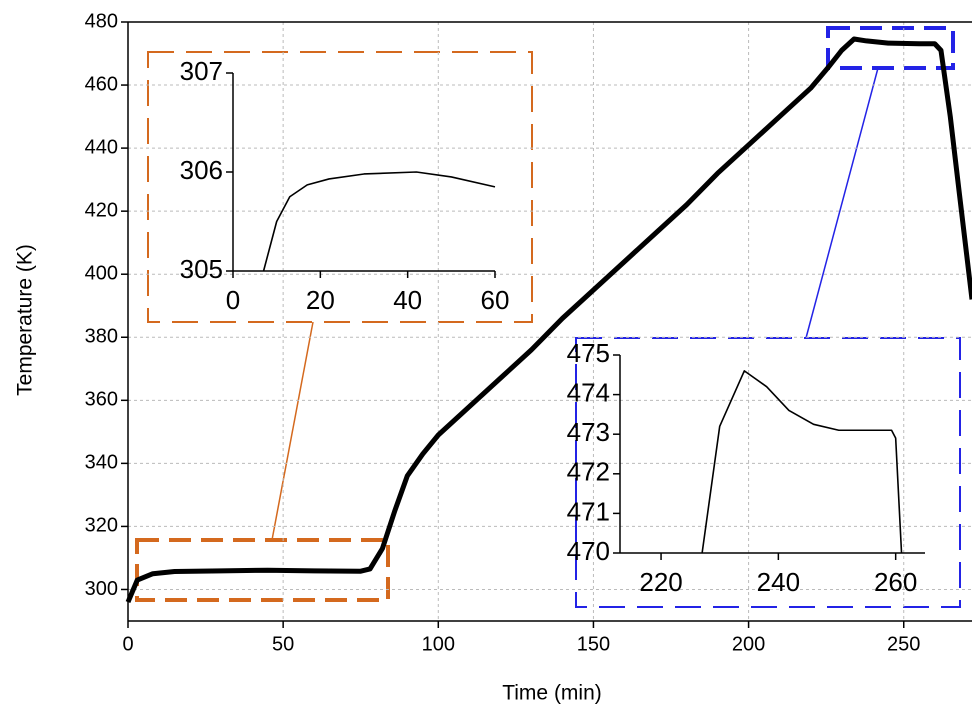  What do you see at coordinates (438, 644) in the screenshot?
I see `x-tick-label: 100` at bounding box center [438, 644].